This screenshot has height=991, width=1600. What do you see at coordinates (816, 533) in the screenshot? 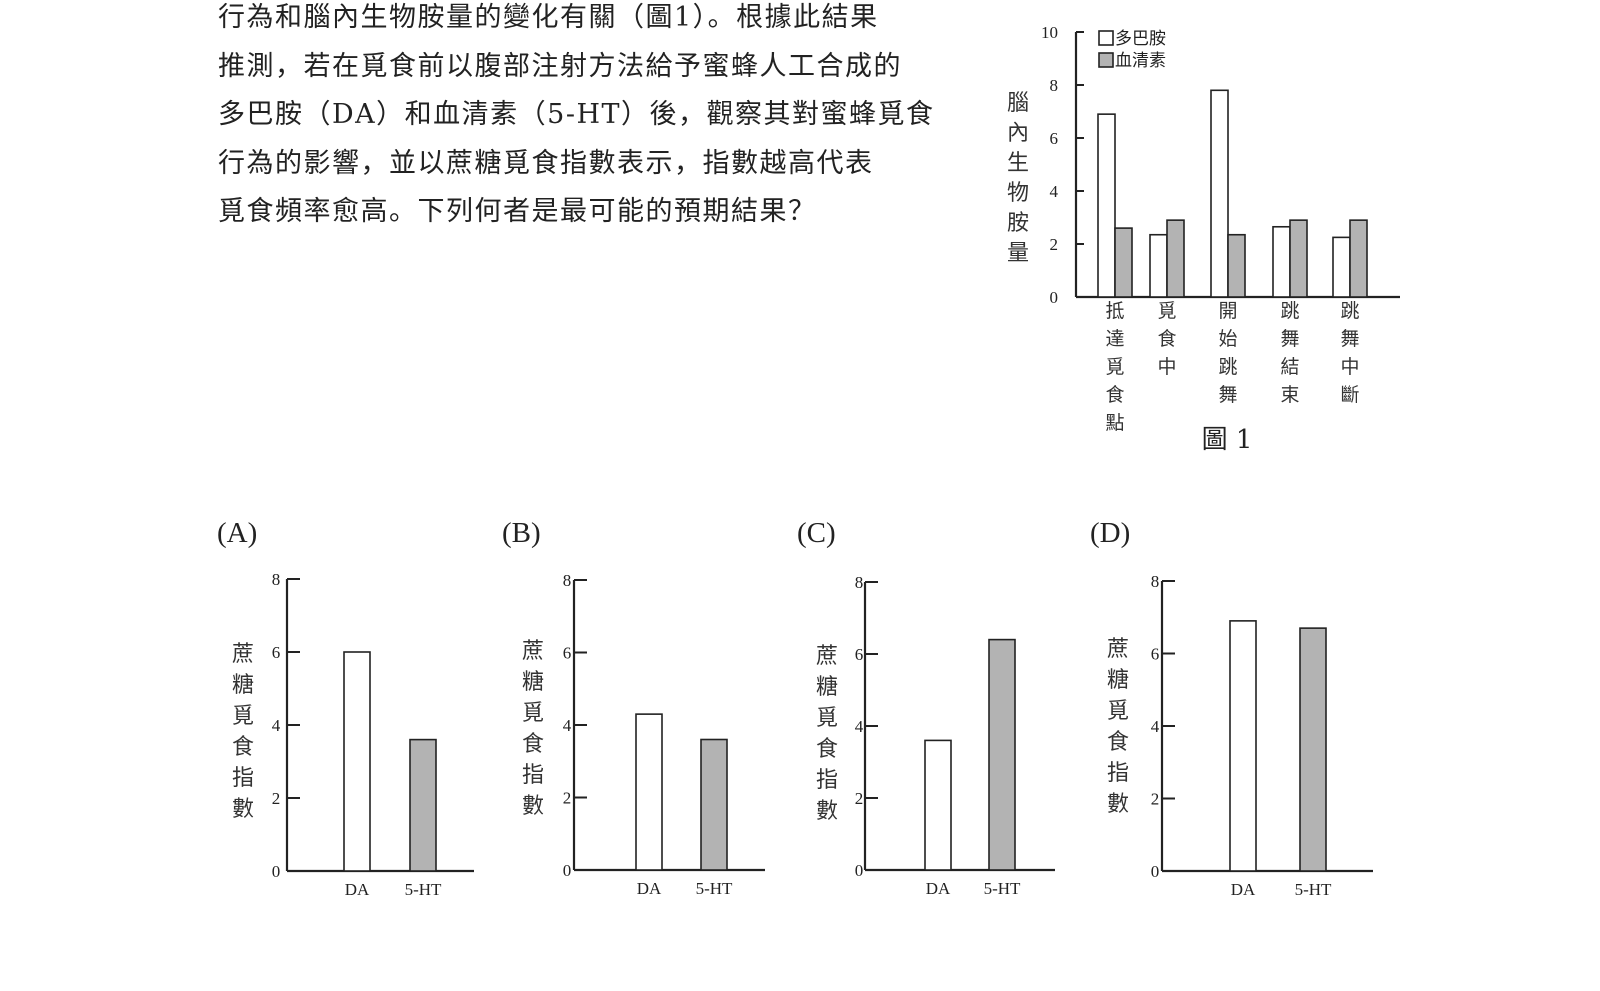
I see `option-c-label: (C)` at bounding box center [816, 533].